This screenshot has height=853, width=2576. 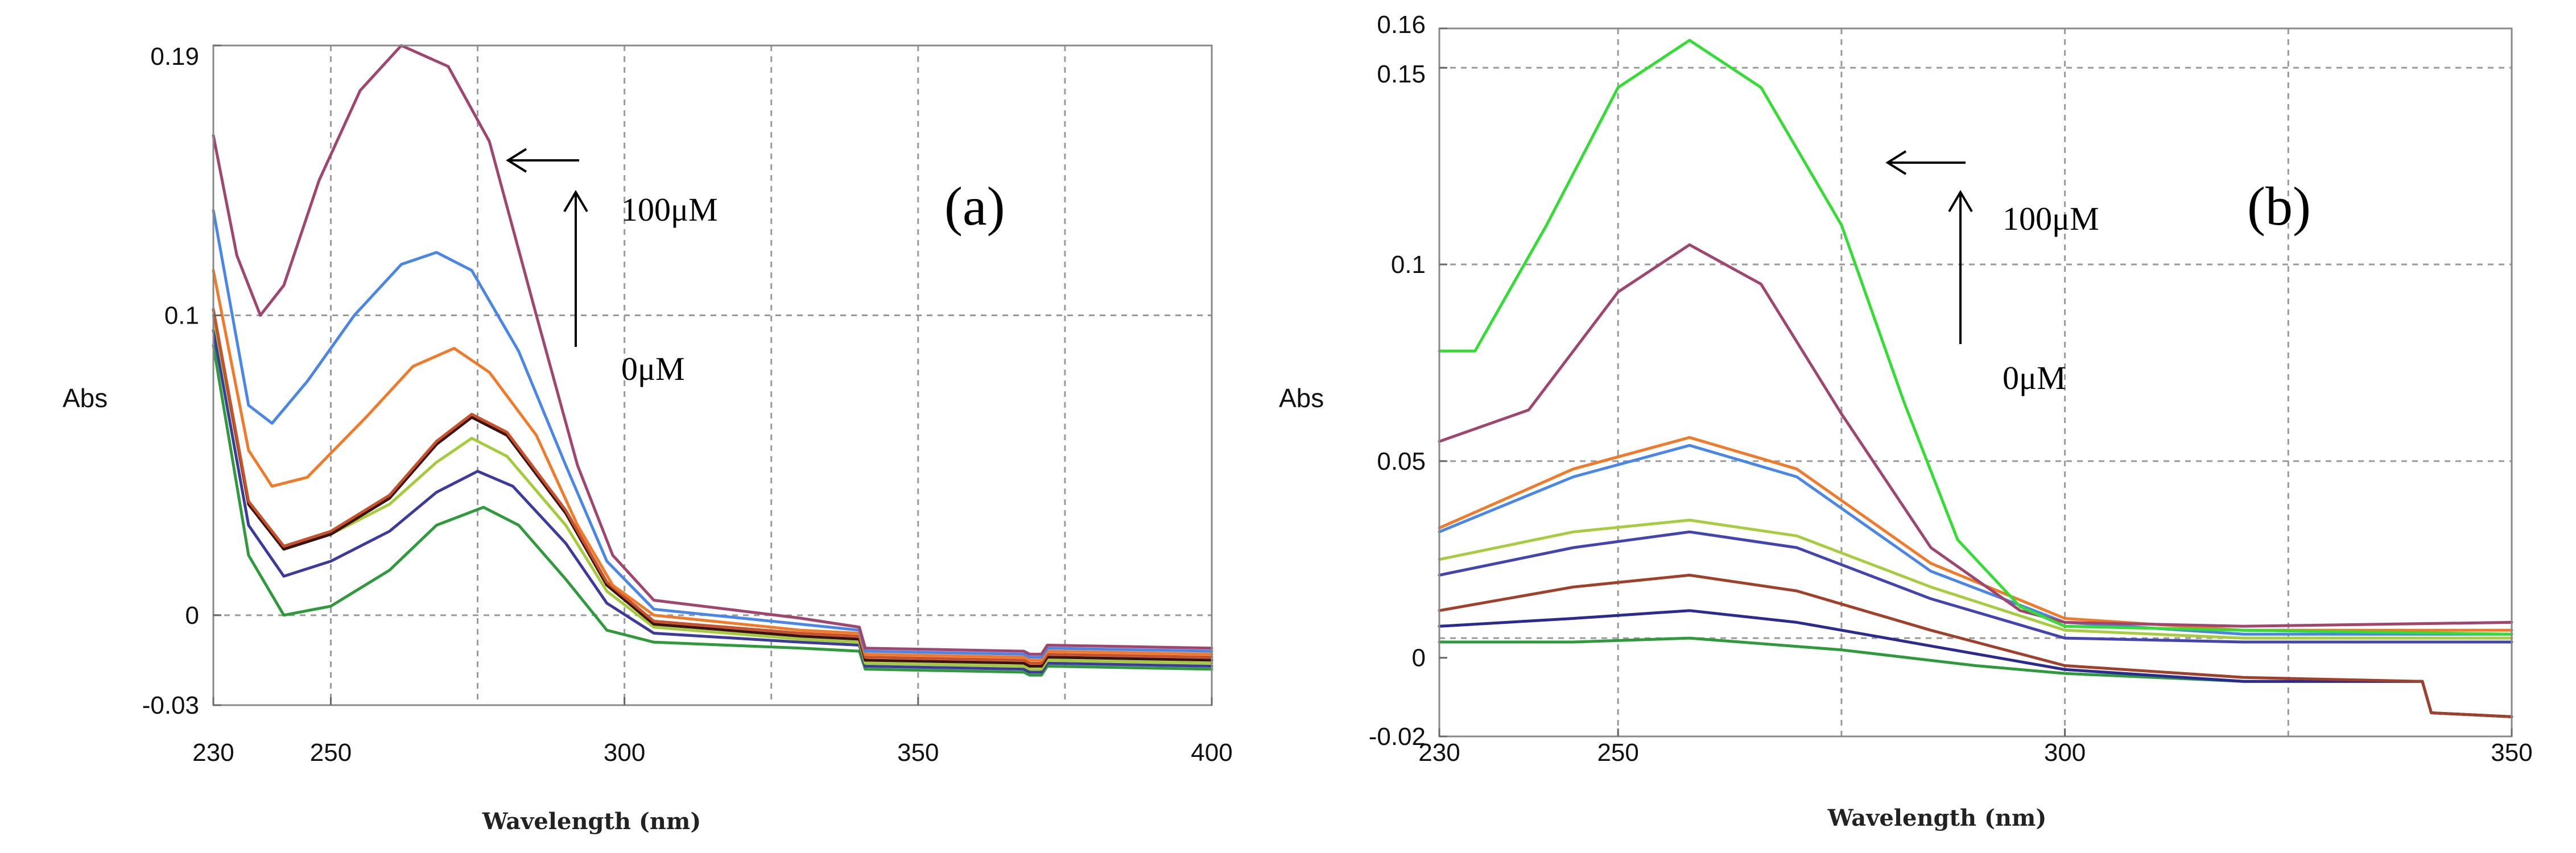 I want to click on chart-b-arrow-up-icon, so click(x=1961, y=267).